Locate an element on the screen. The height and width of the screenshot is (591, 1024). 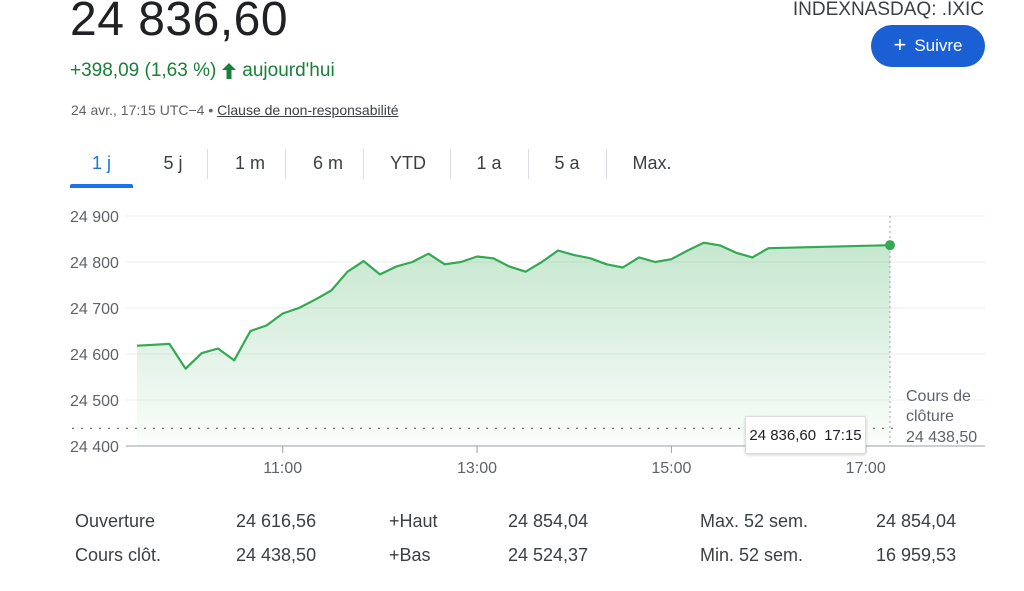
follow-button: + Suivre is located at coordinates (928, 46).